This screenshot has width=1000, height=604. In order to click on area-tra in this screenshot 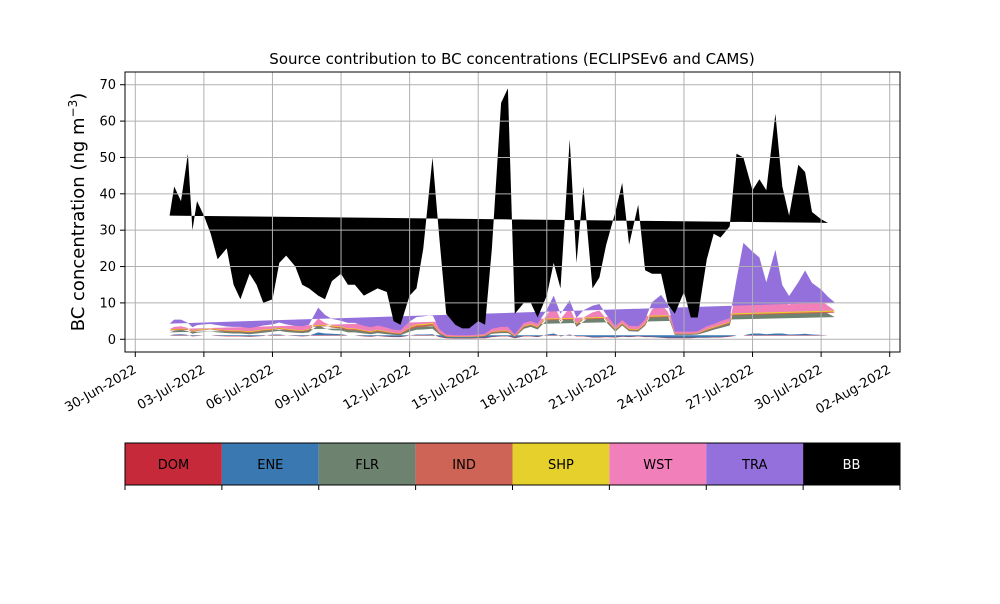, I will do `click(502, 289)`.